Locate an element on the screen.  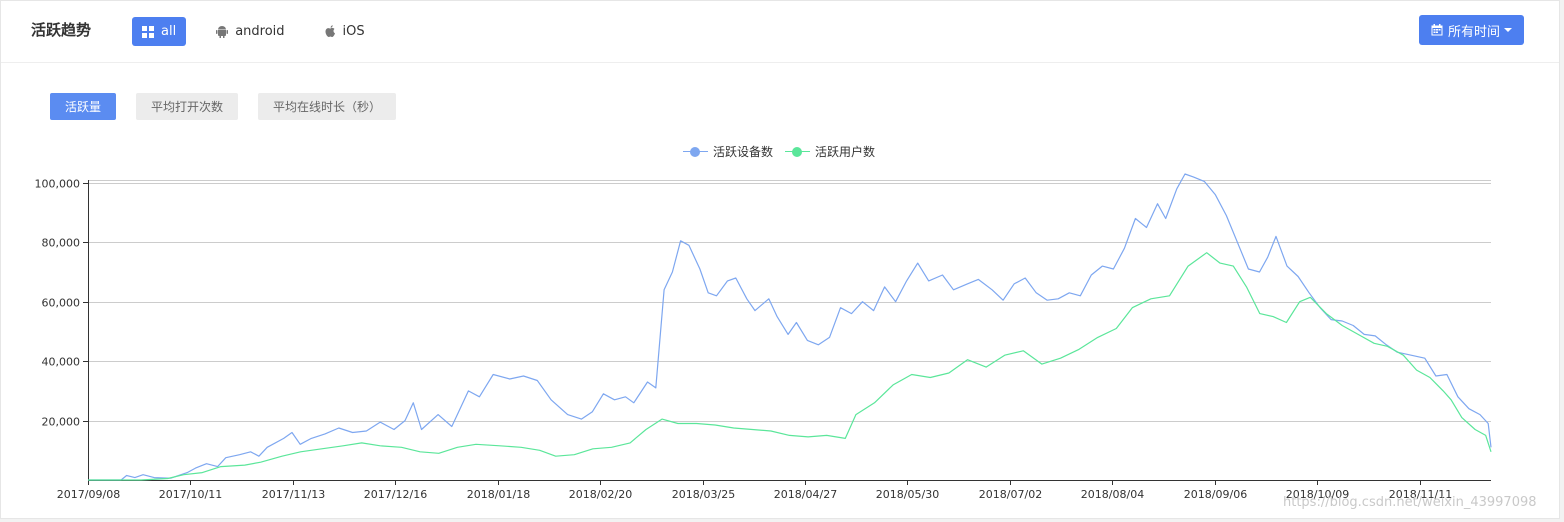
y-tick-label: 80,000 is located at coordinates (61, 243).